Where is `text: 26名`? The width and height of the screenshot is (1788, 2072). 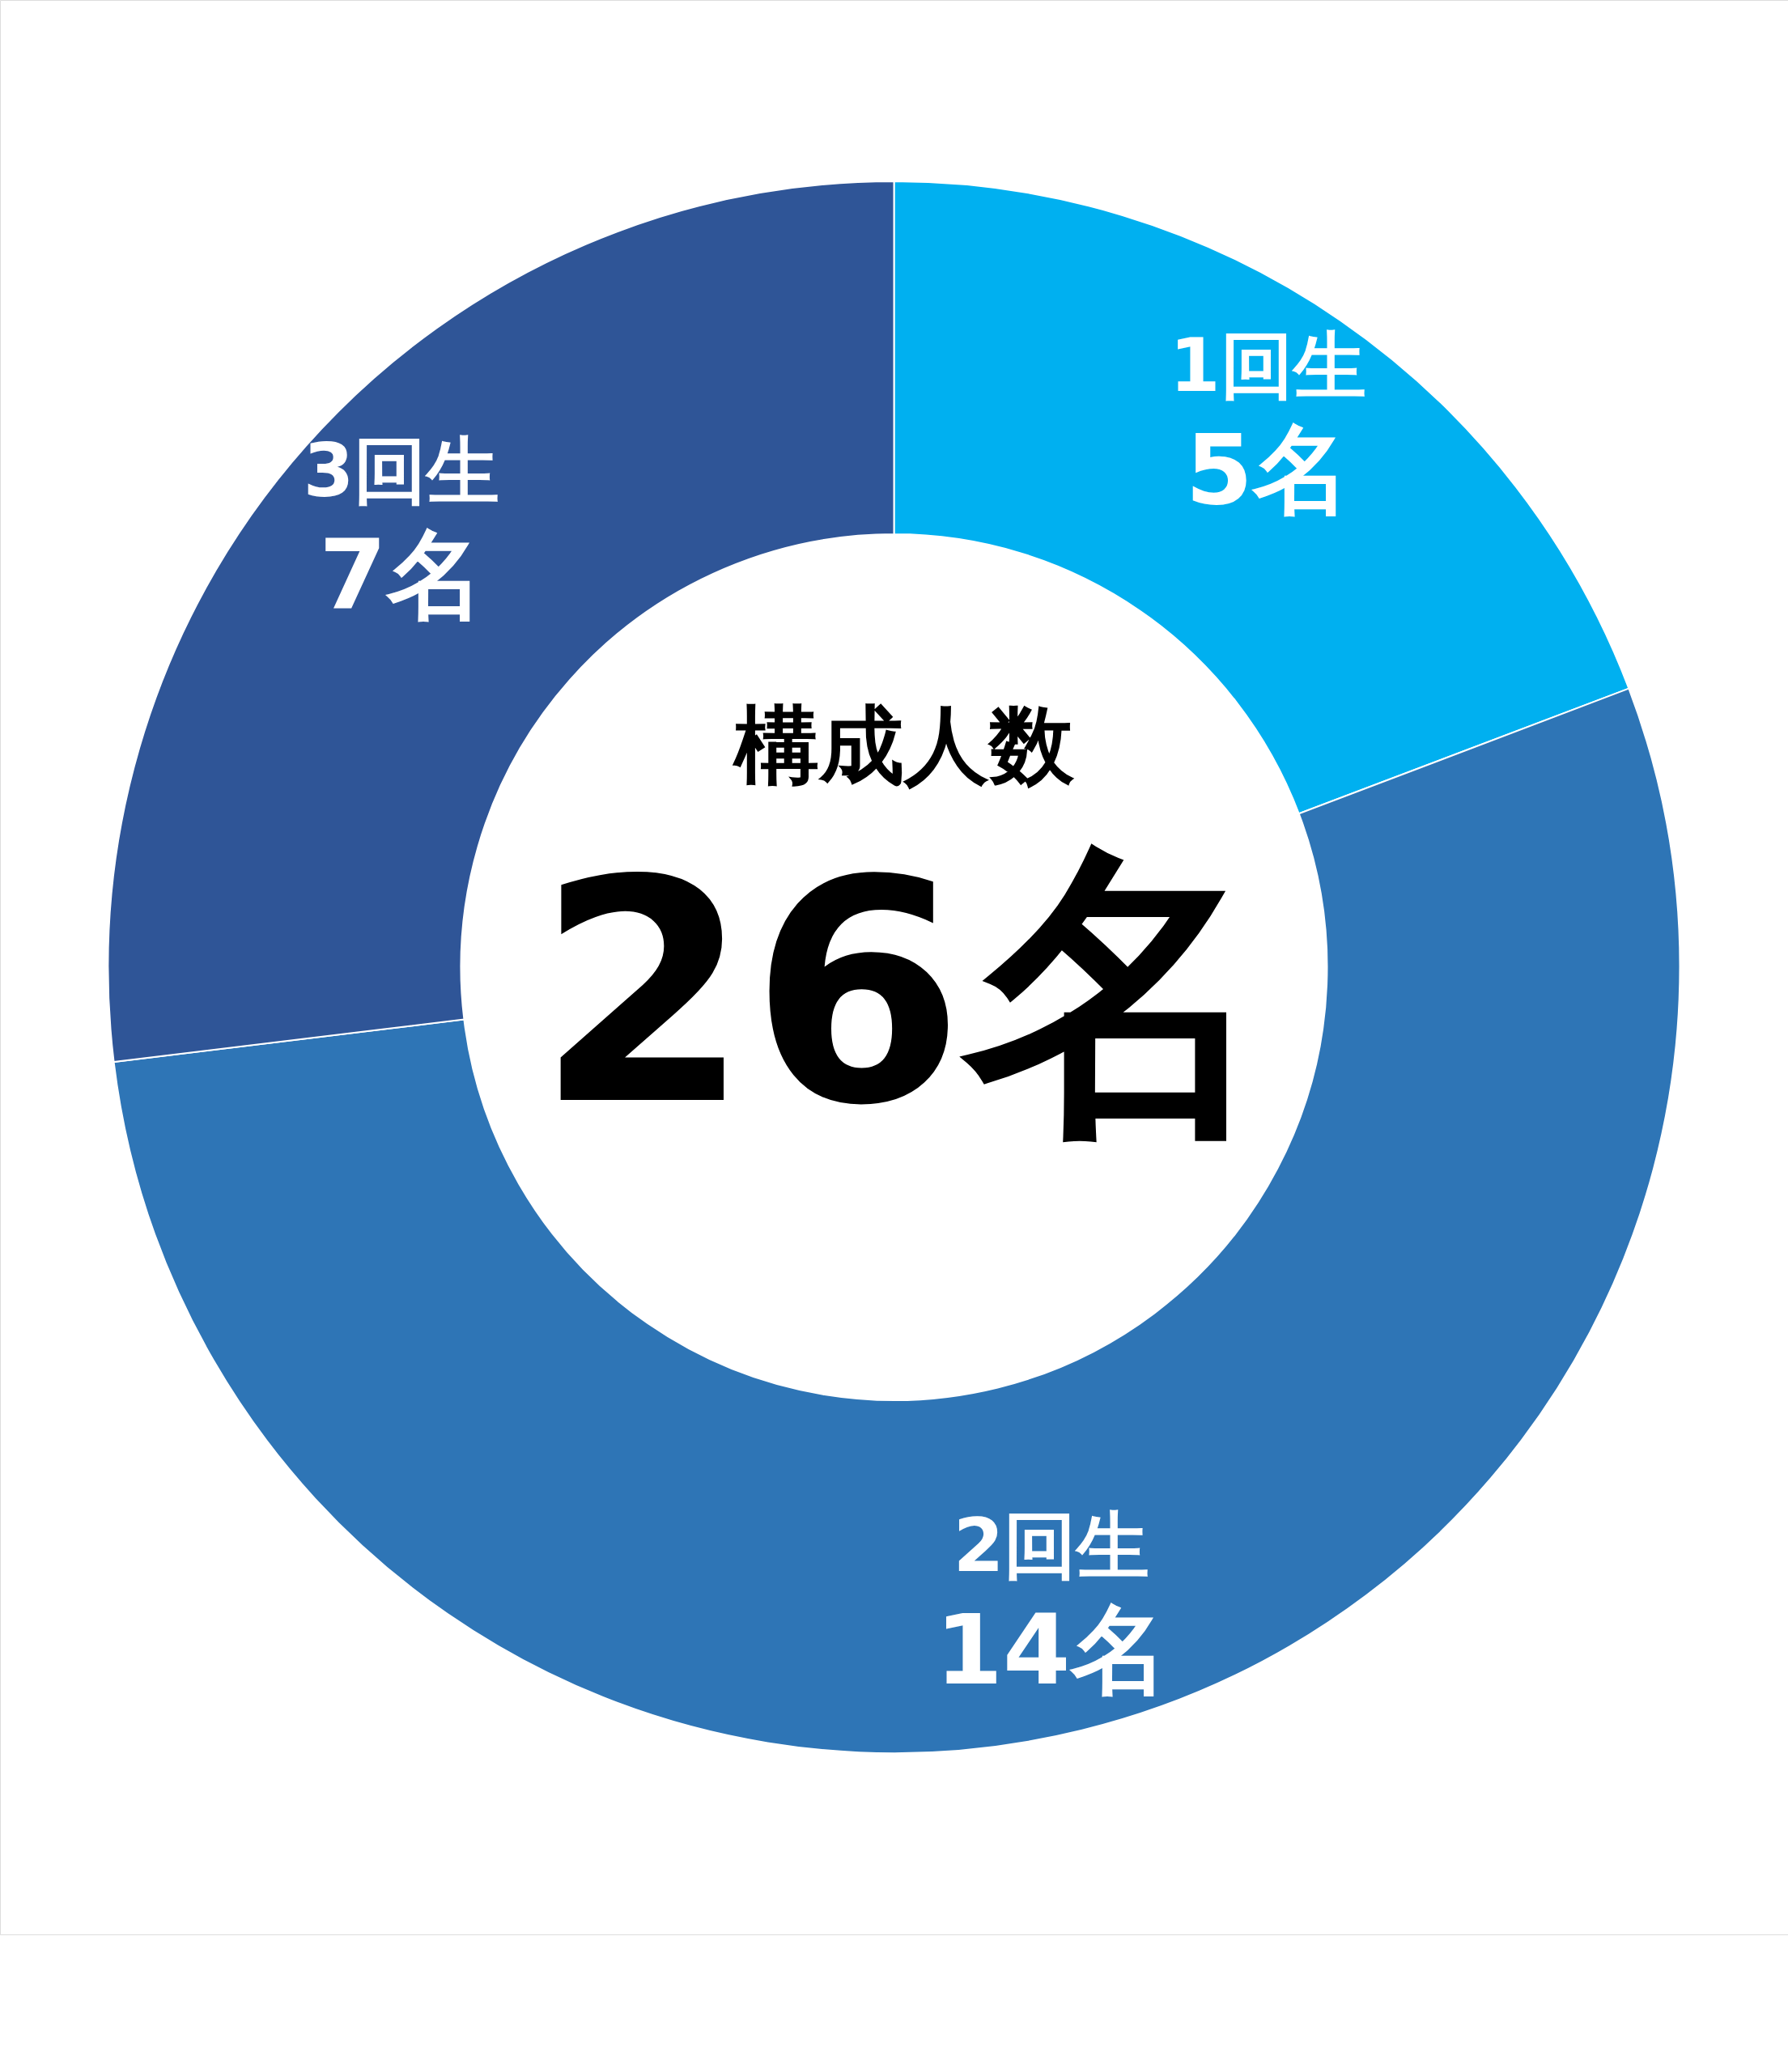
text: 26名 is located at coordinates (904, 993).